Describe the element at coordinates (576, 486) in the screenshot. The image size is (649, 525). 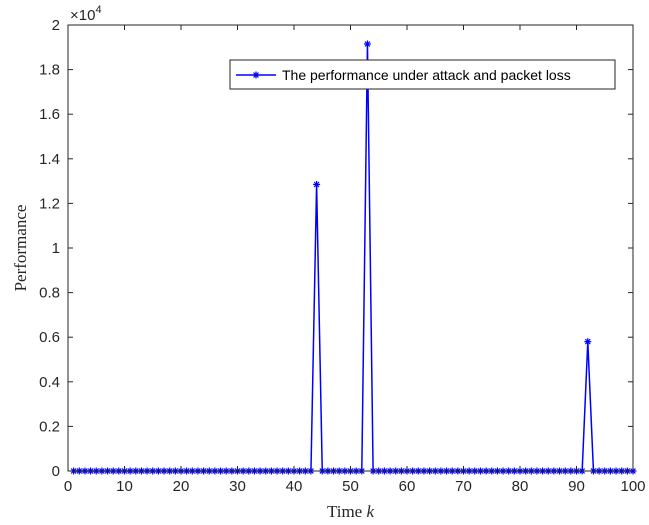
I see `x-tick-label: 90` at that location.